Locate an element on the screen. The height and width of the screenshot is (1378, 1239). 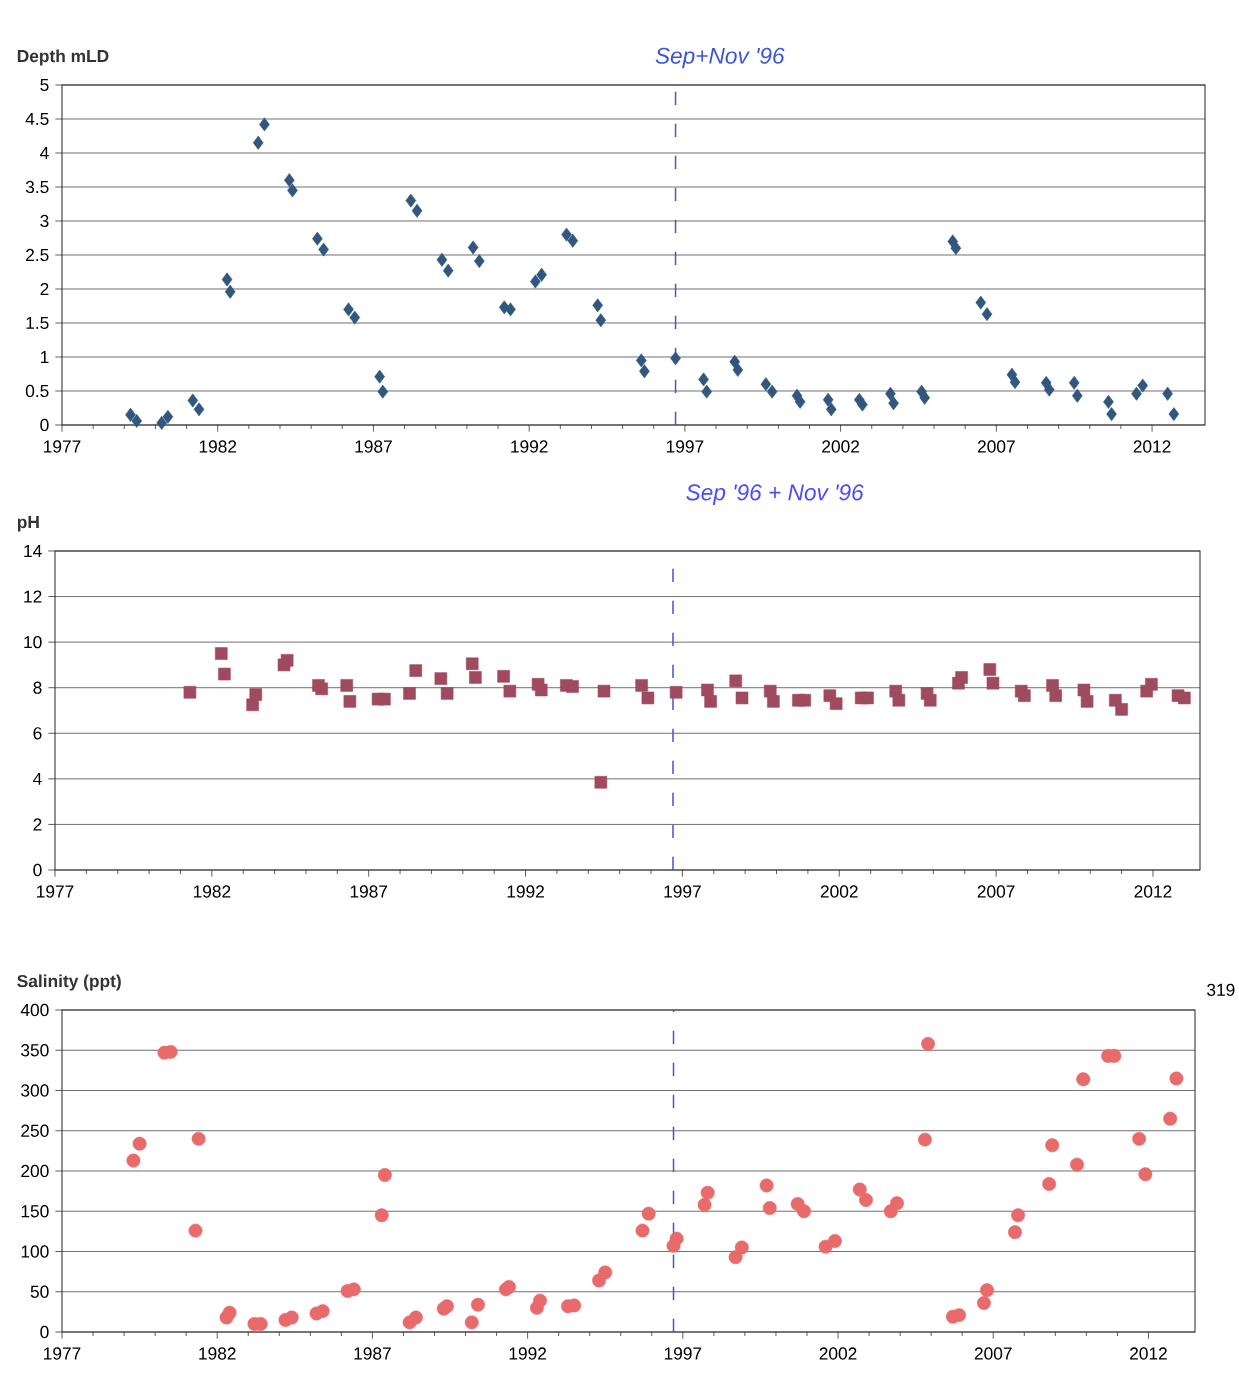
y-tick-label: 400 is located at coordinates (34, 1010).